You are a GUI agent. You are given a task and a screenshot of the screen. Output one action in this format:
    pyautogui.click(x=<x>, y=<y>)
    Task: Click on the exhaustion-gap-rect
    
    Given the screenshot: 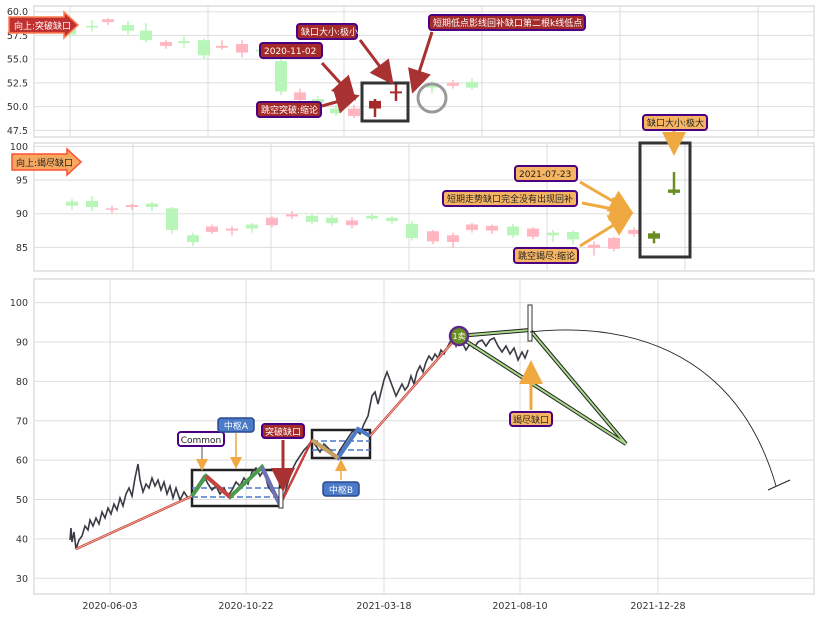 What is the action you would take?
    pyautogui.click(x=530, y=323)
    